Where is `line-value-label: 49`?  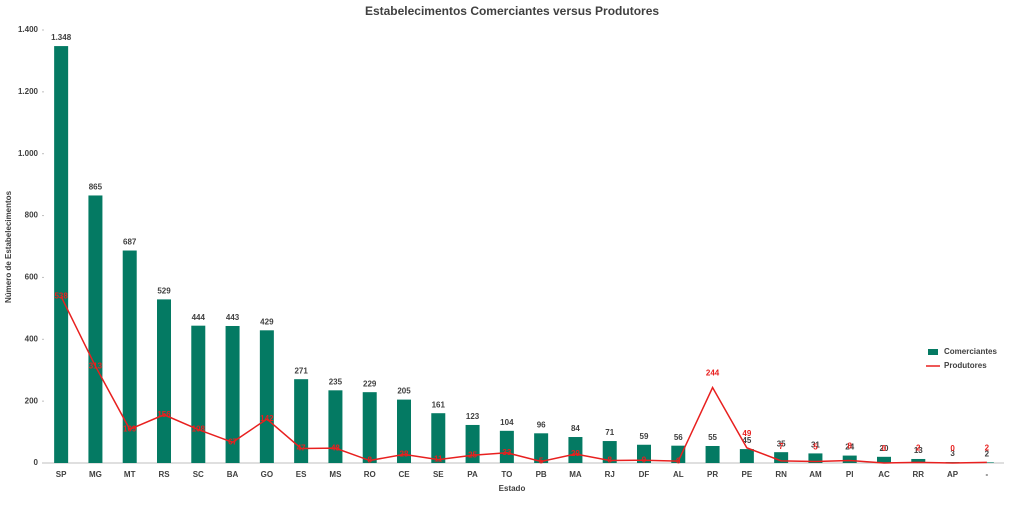
line-value-label: 49 is located at coordinates (746, 433).